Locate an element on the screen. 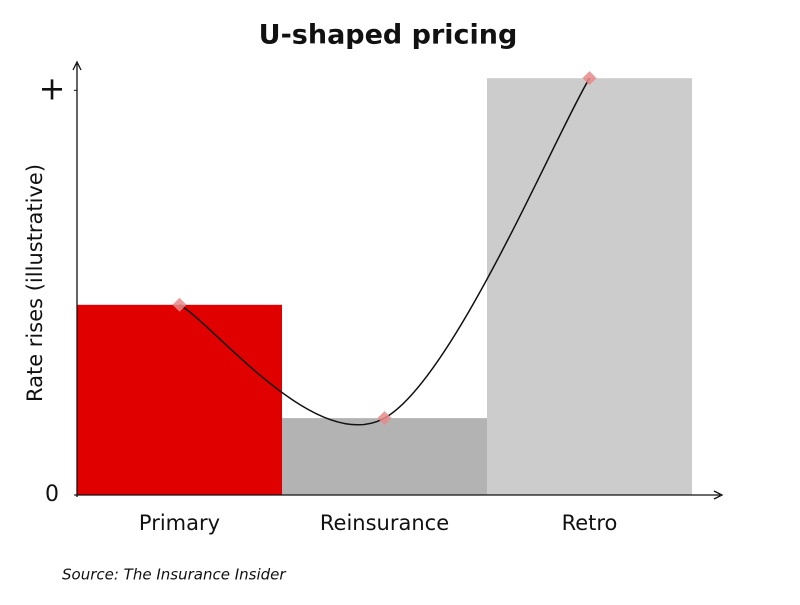 The image size is (800, 605). chart-title: U-shaped pricing is located at coordinates (388, 35).